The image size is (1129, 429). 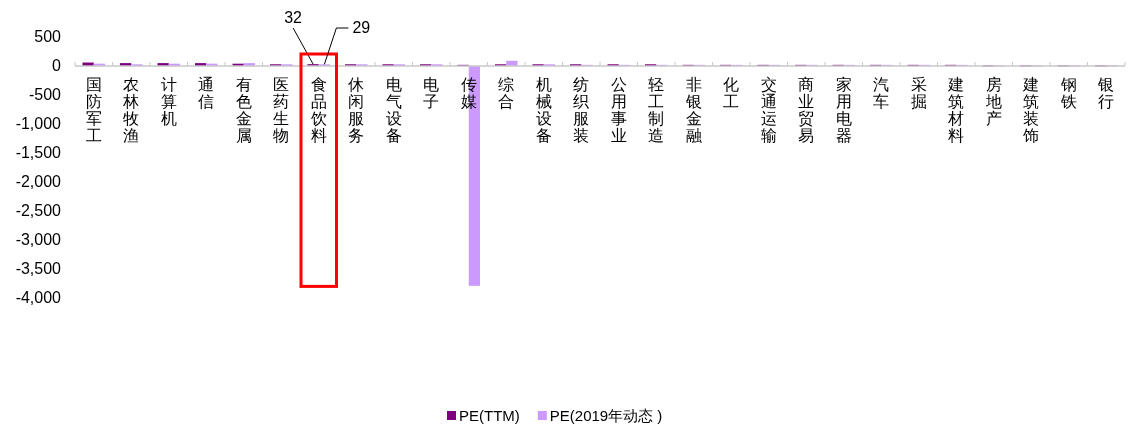 What do you see at coordinates (843, 110) in the screenshot?
I see `x-tick-label: 家用电器` at bounding box center [843, 110].